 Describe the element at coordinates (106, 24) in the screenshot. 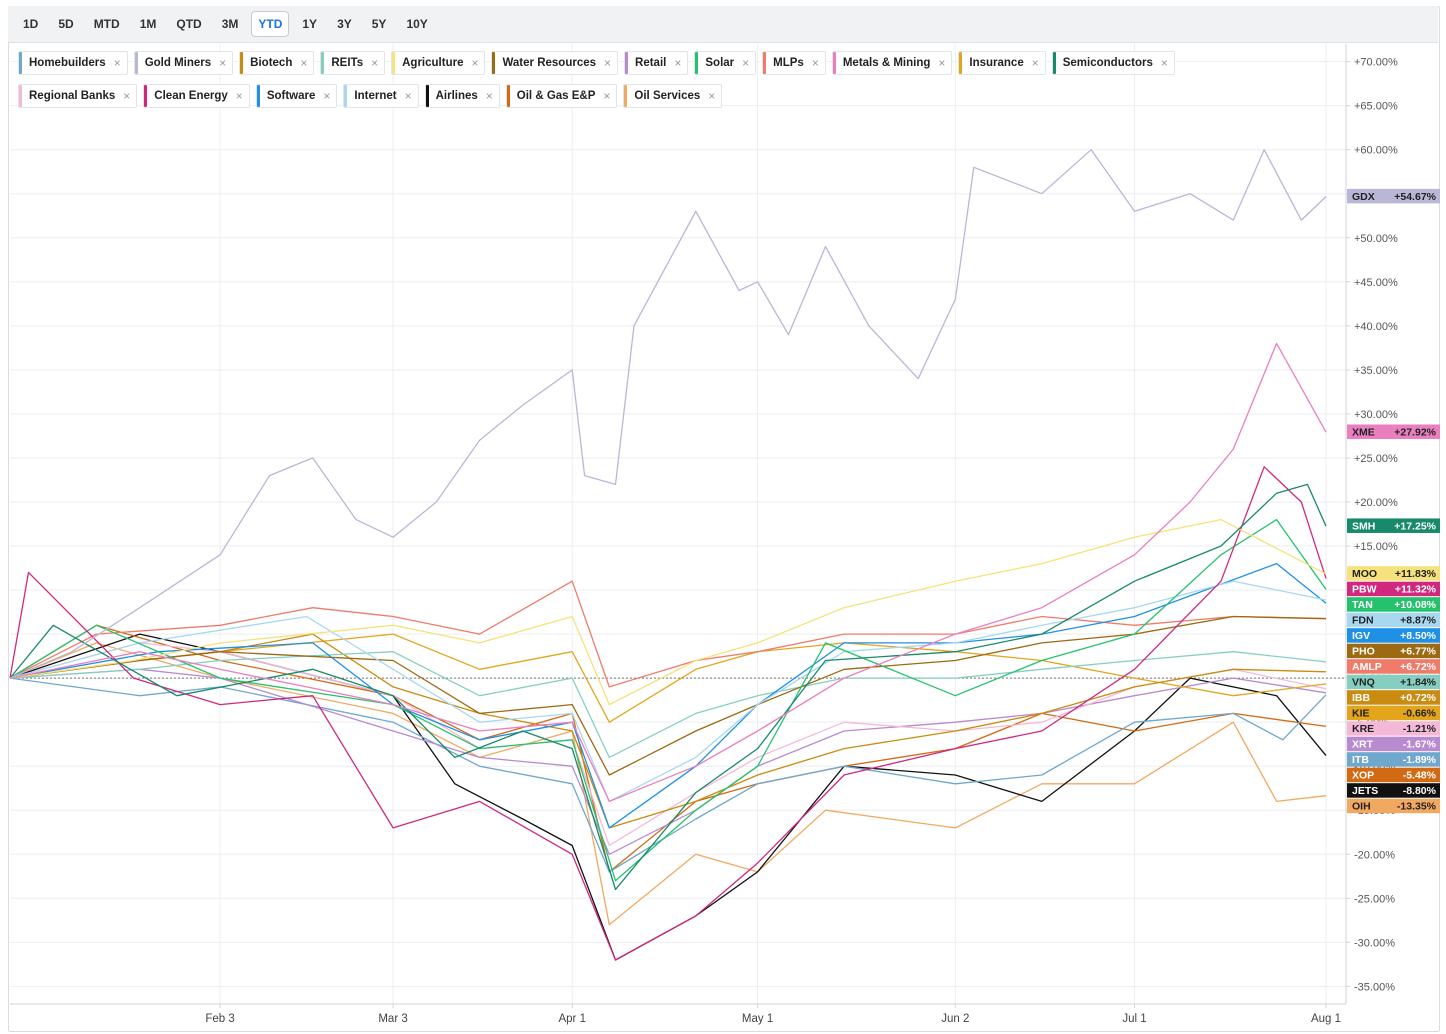

I see `range-button-mtd: MTD` at that location.